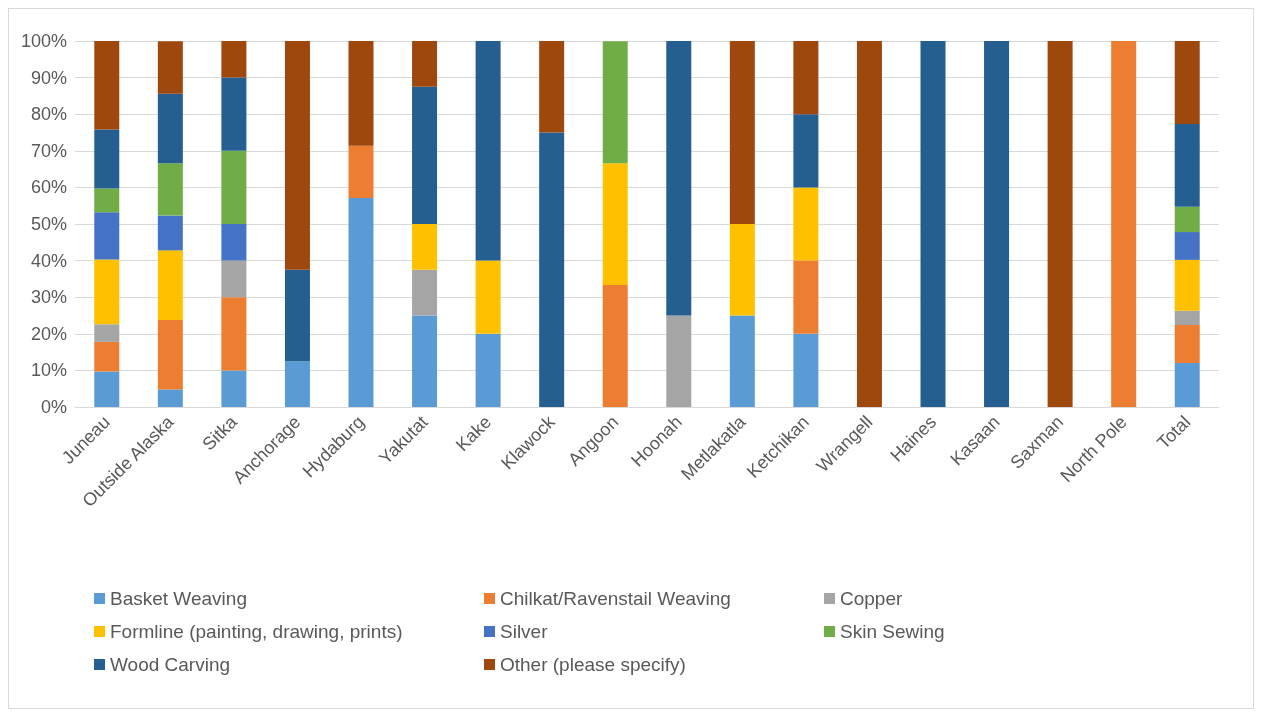 The height and width of the screenshot is (717, 1262). Describe the element at coordinates (48, 187) in the screenshot. I see `y-tick-label: 60%` at that location.